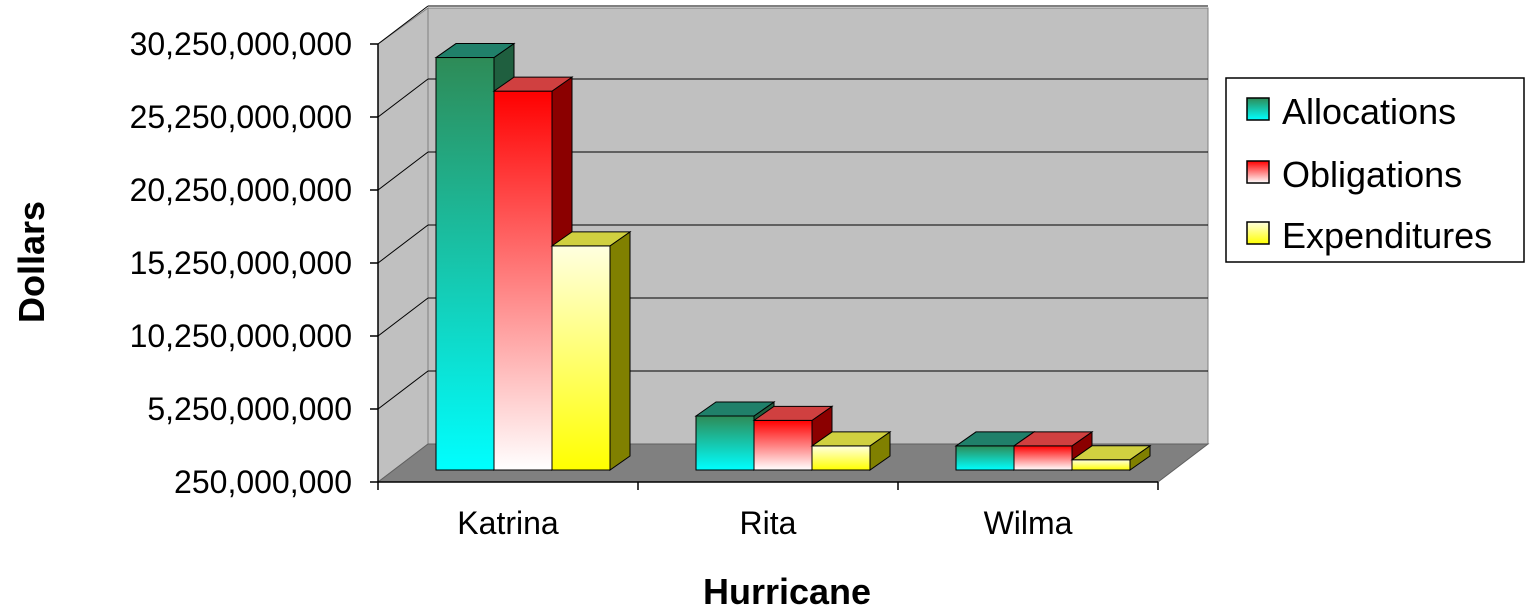  What do you see at coordinates (793, 438) in the screenshot?
I see `bar-obligations-rita` at bounding box center [793, 438].